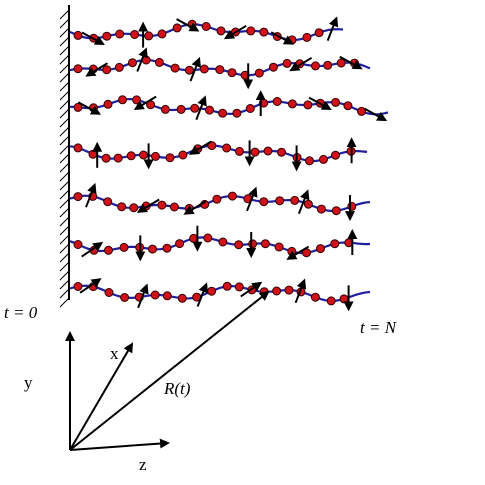 This screenshot has width=485, height=485. What do you see at coordinates (177, 388) in the screenshot?
I see `vector-label: R(t)` at bounding box center [177, 388].